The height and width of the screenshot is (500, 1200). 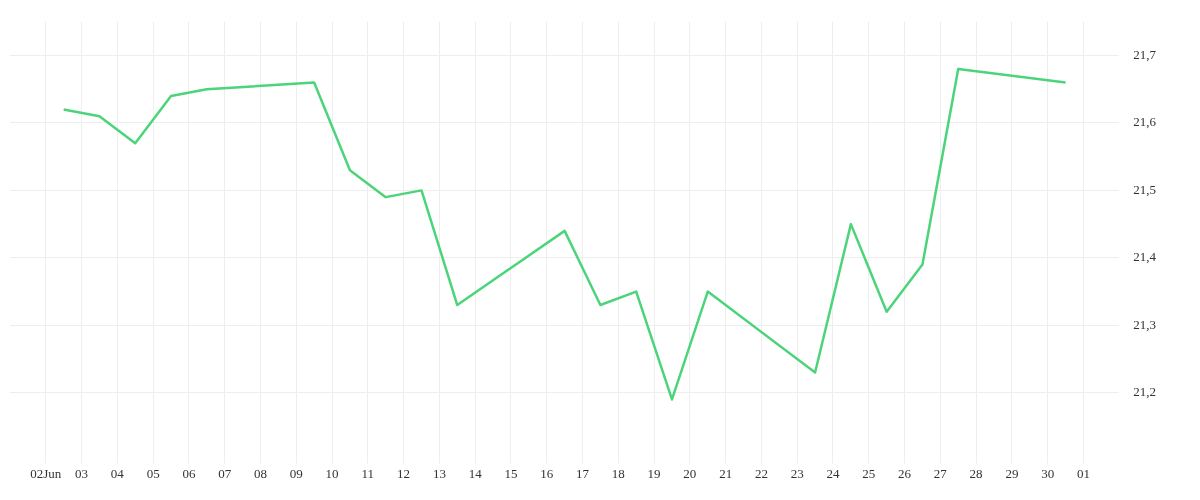 I want to click on x-tick-label: 25, so click(x=869, y=473).